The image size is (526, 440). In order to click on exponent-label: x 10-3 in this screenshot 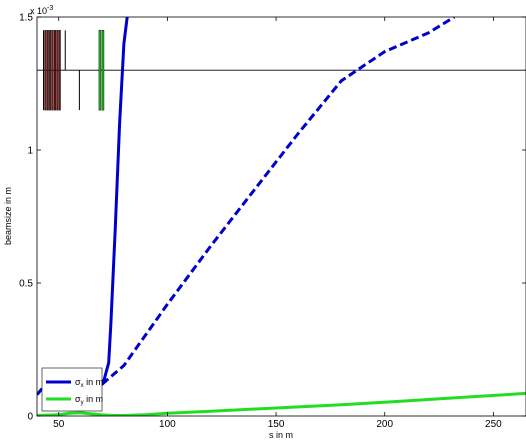, I will do `click(41, 10)`.